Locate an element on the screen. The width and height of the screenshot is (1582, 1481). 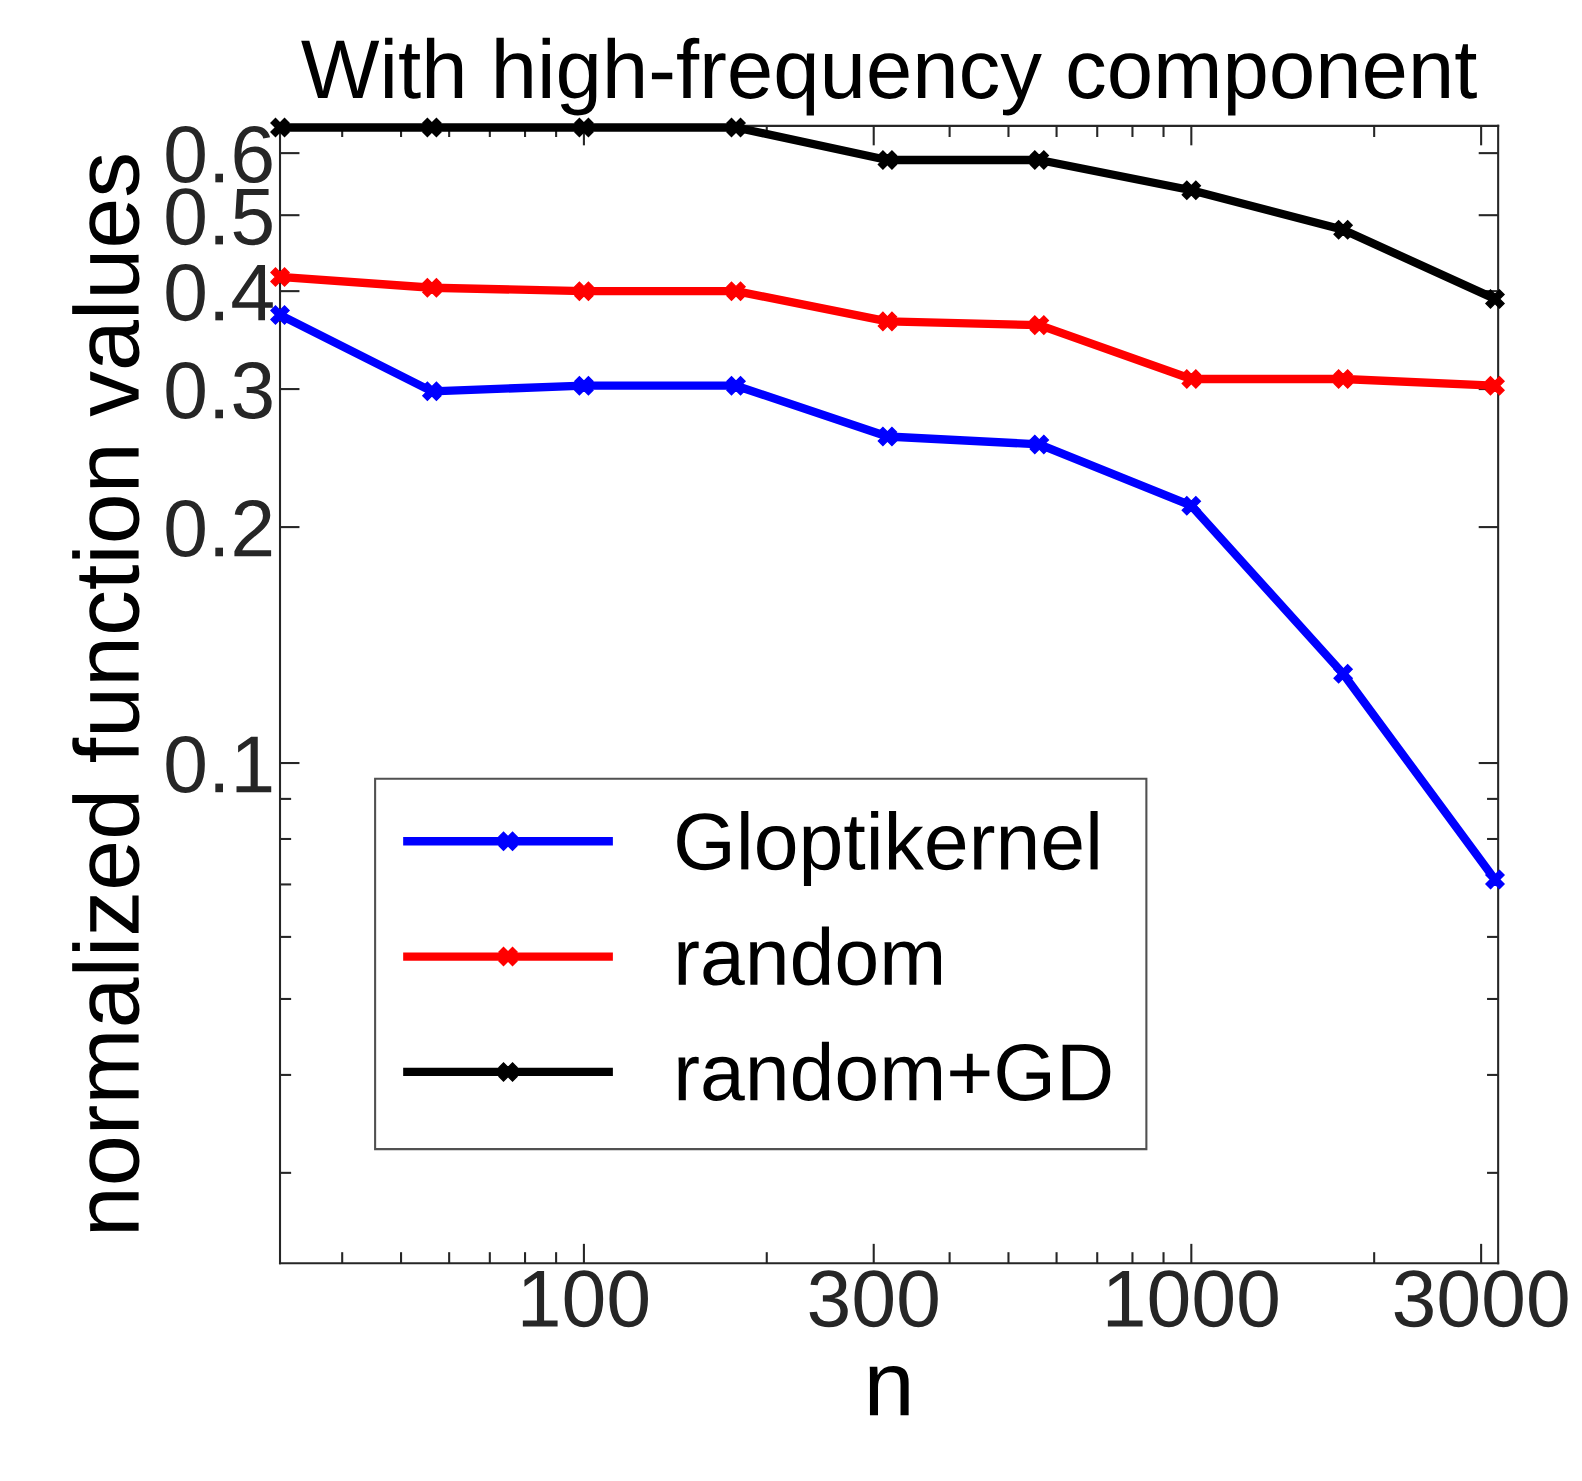
legend-label: random+GD is located at coordinates (894, 1071).